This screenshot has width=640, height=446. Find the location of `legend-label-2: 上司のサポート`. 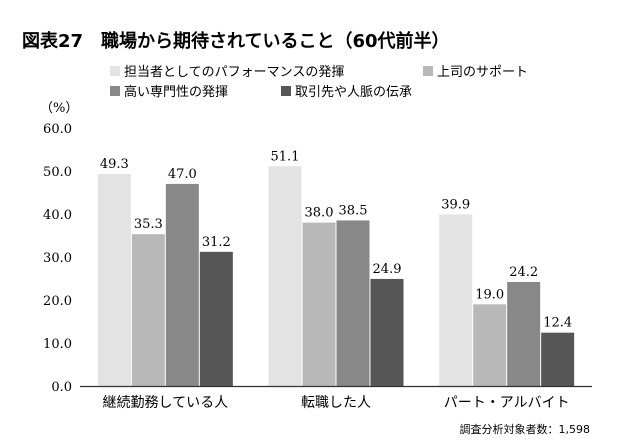

legend-label-2: 上司のサポート is located at coordinates (482, 72).